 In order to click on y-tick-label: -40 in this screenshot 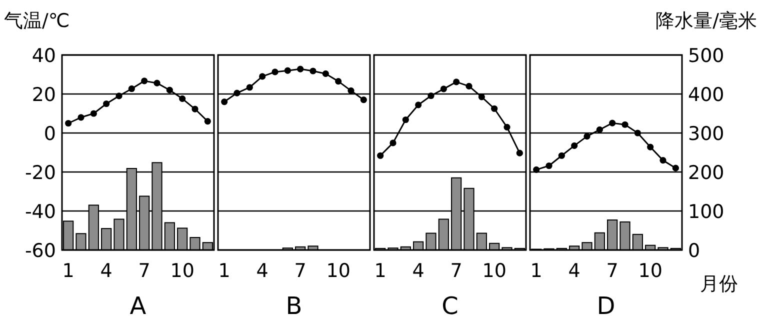, I will do `click(40, 212)`.